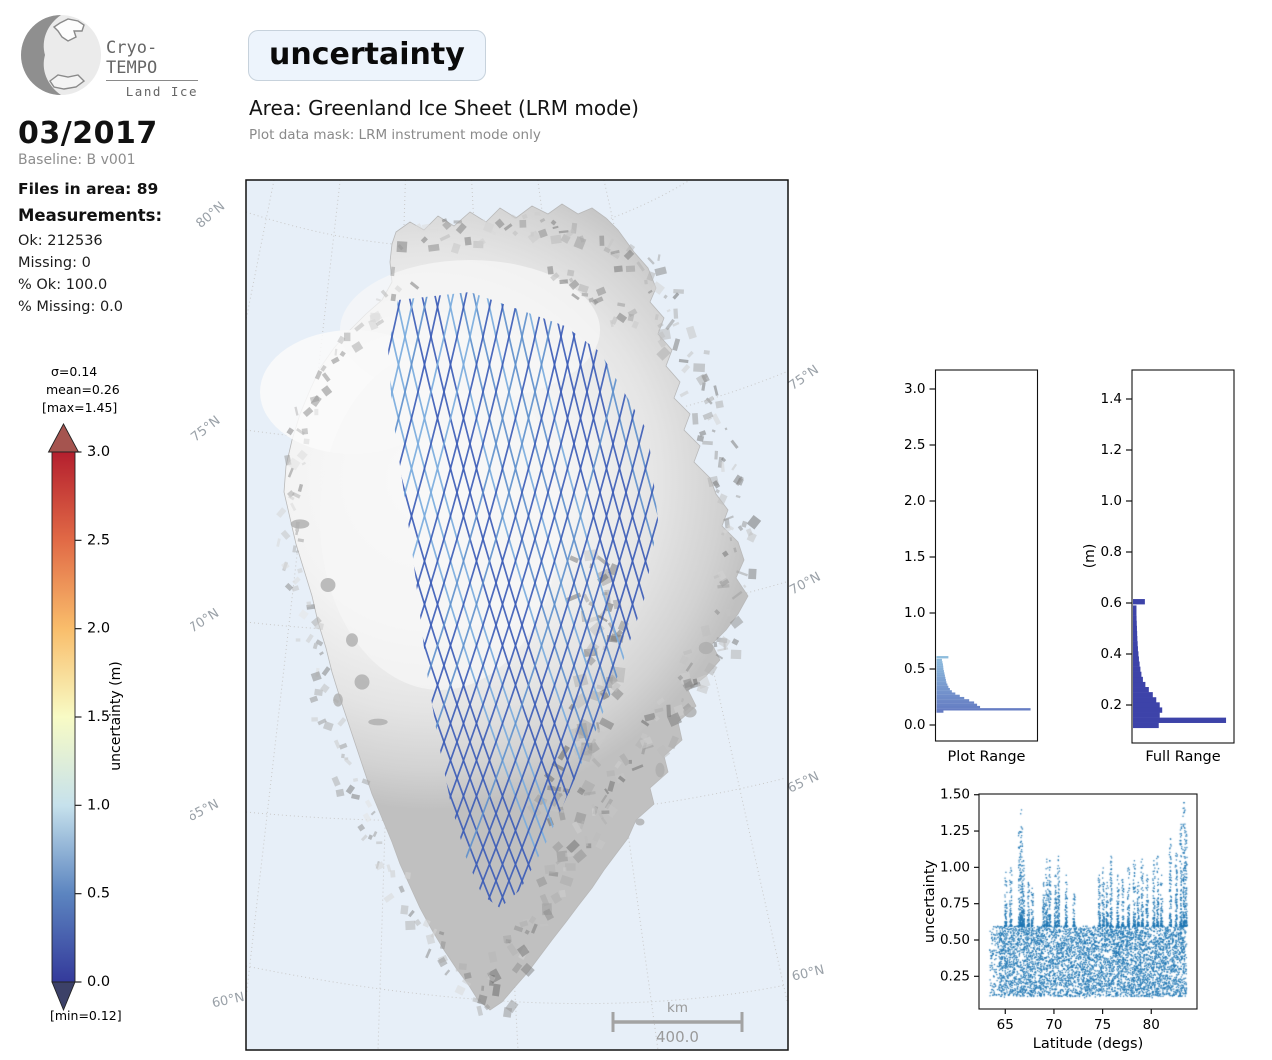 This screenshot has width=1272, height=1060. Describe the element at coordinates (88, 189) in the screenshot. I see `files-in-area: Files in area: 89` at that location.